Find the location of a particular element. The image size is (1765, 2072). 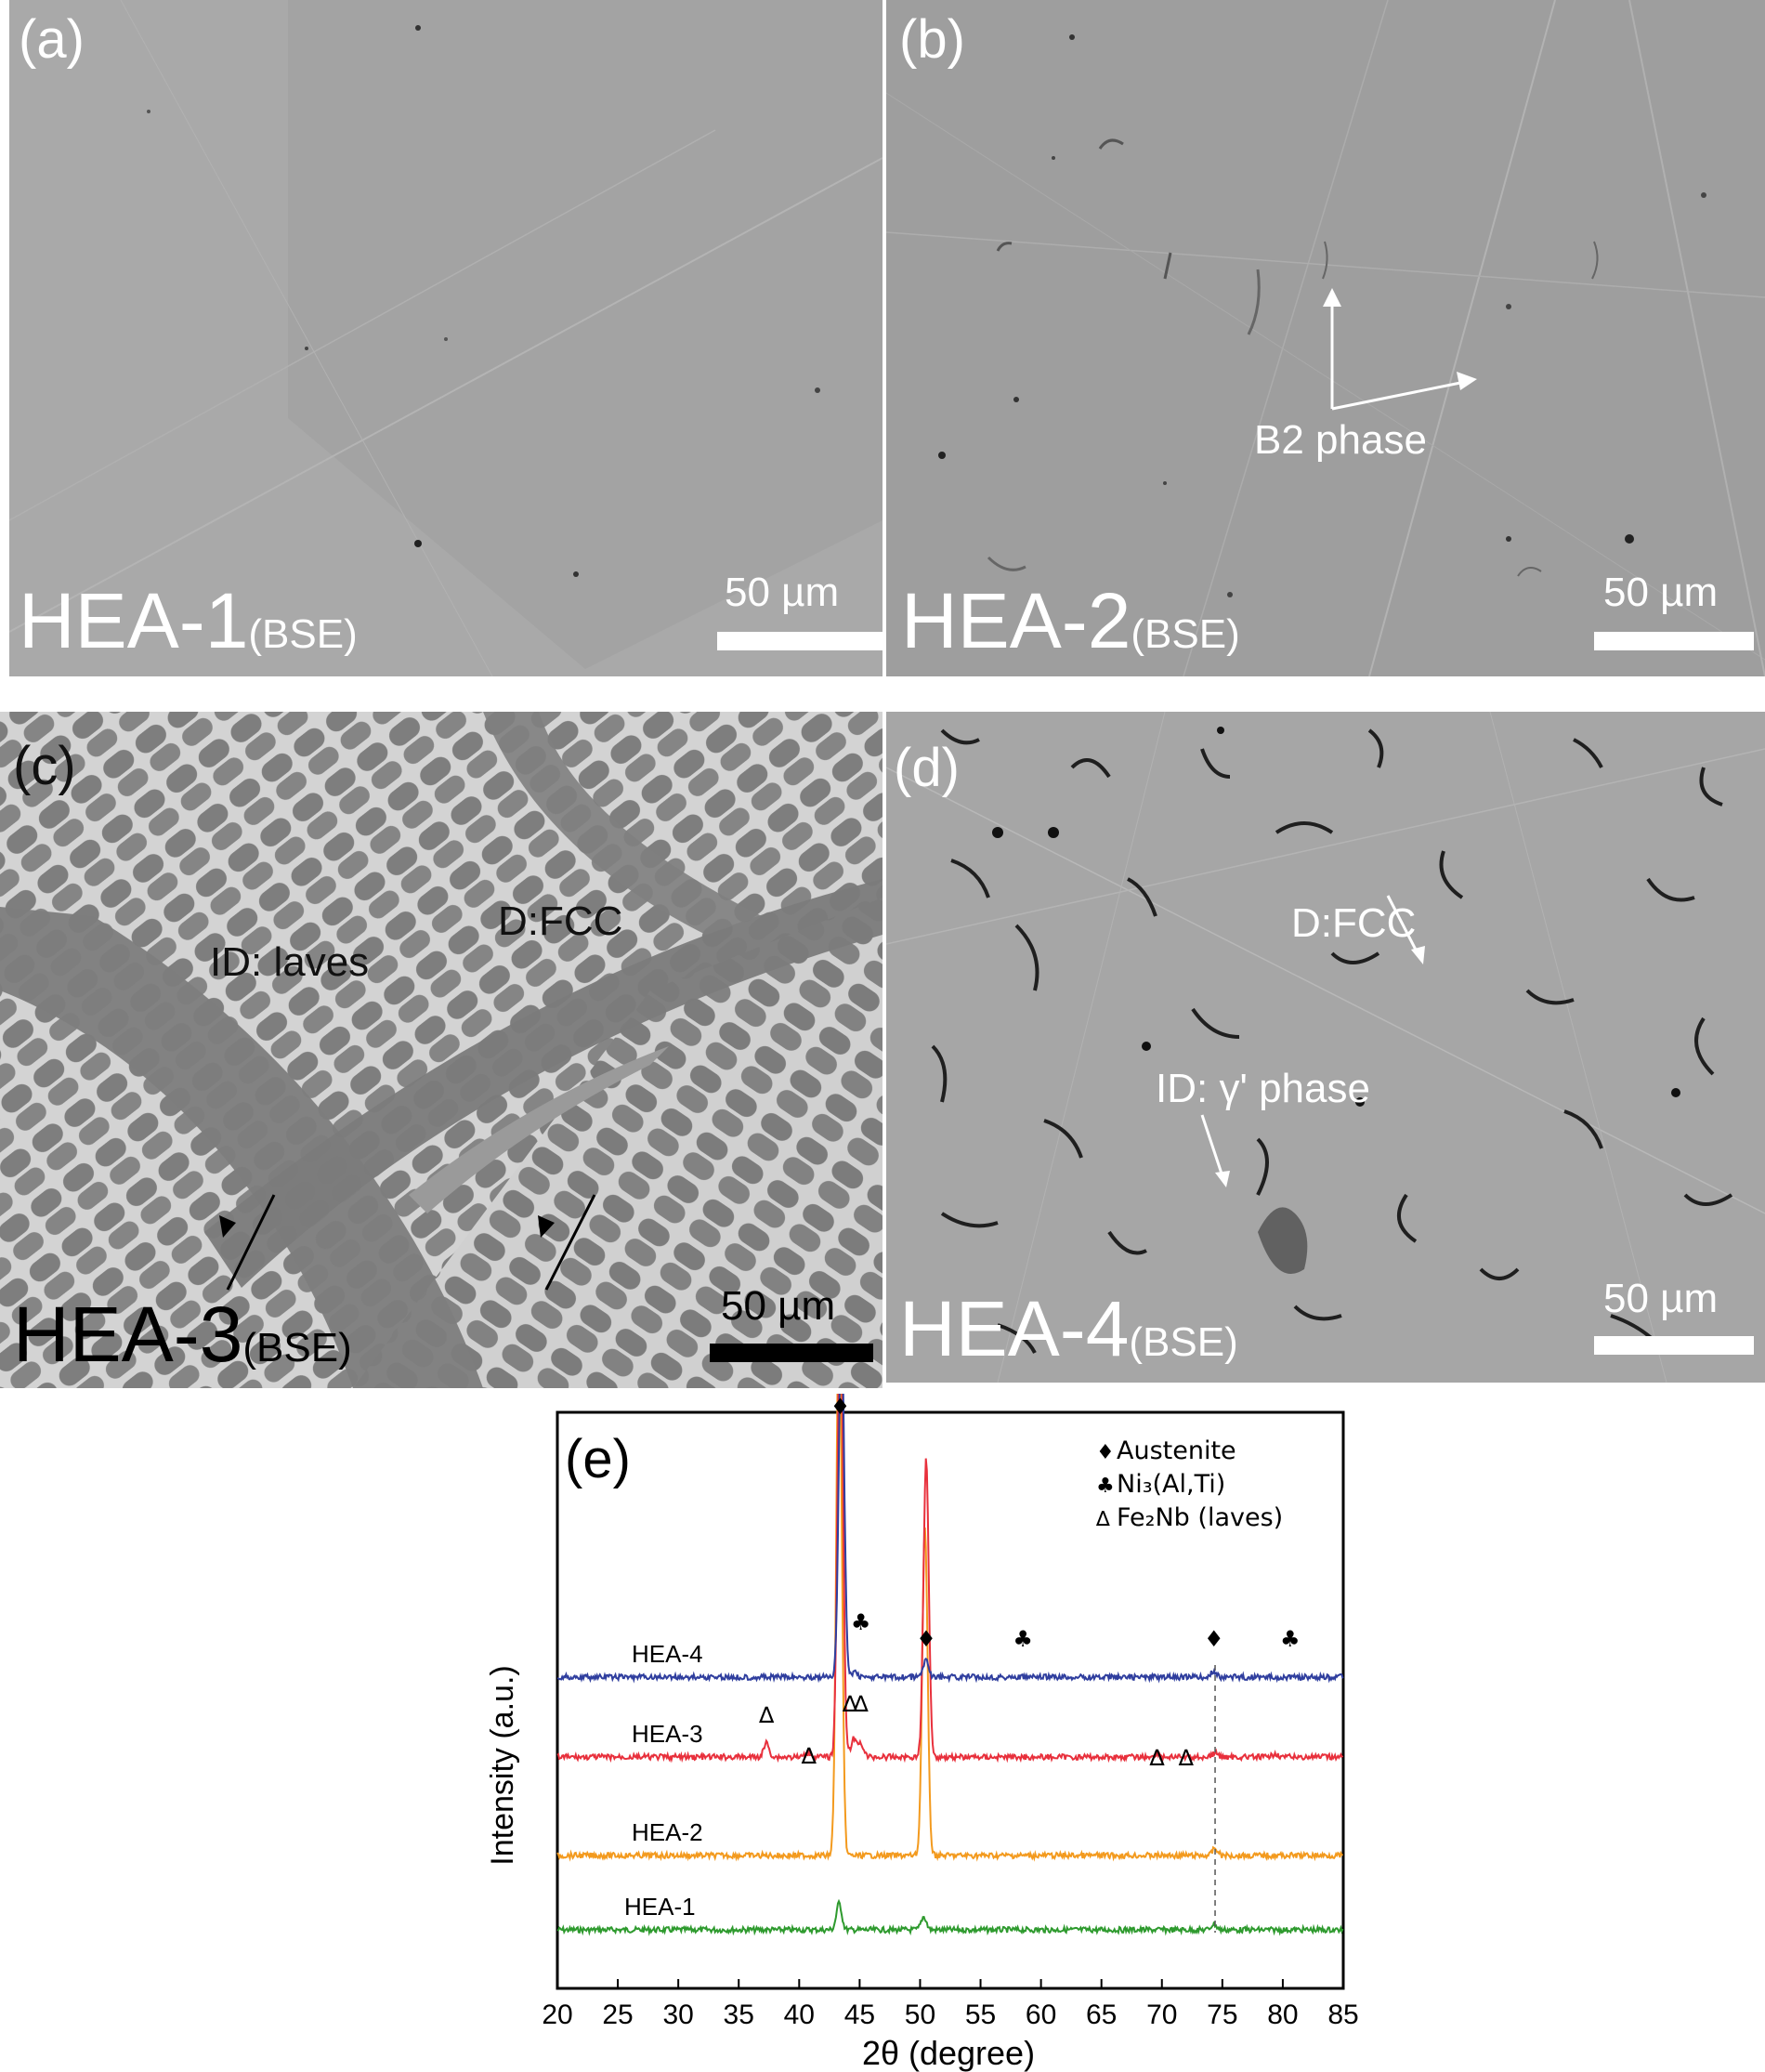

sample-label: HEA-1(BSE) is located at coordinates (188, 620).